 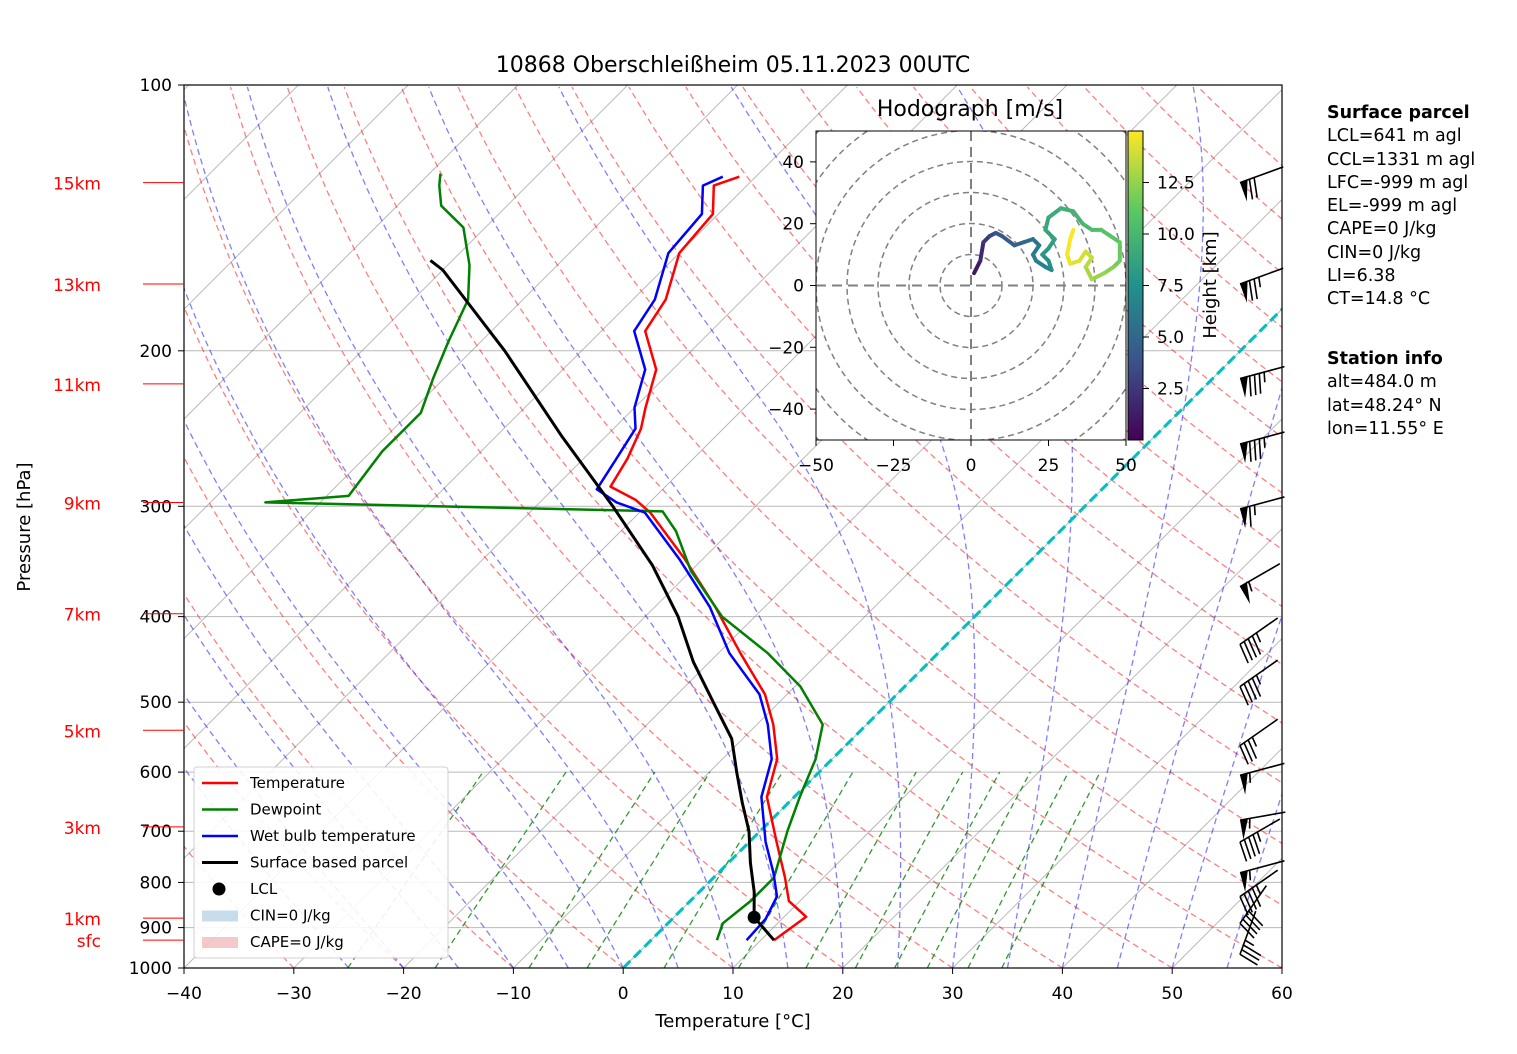 I want to click on y-tick-label: 900, so click(x=156, y=929).